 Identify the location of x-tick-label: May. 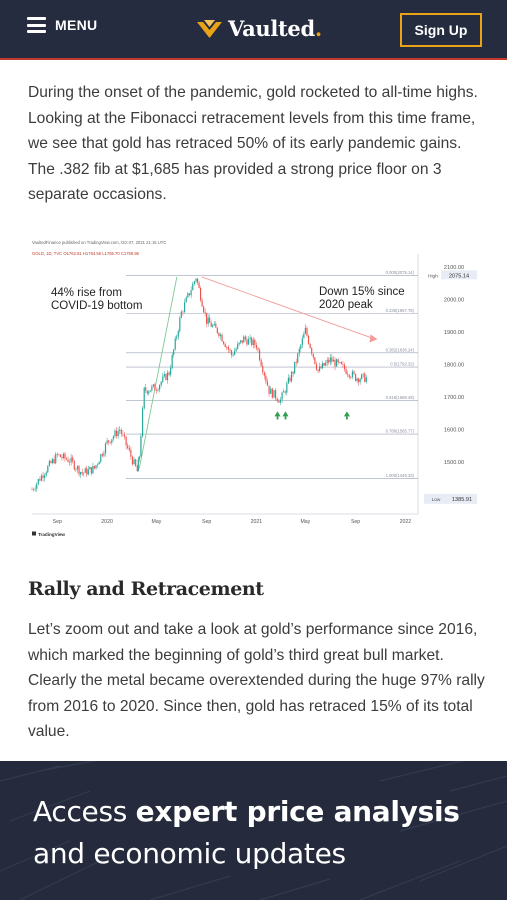
(157, 522).